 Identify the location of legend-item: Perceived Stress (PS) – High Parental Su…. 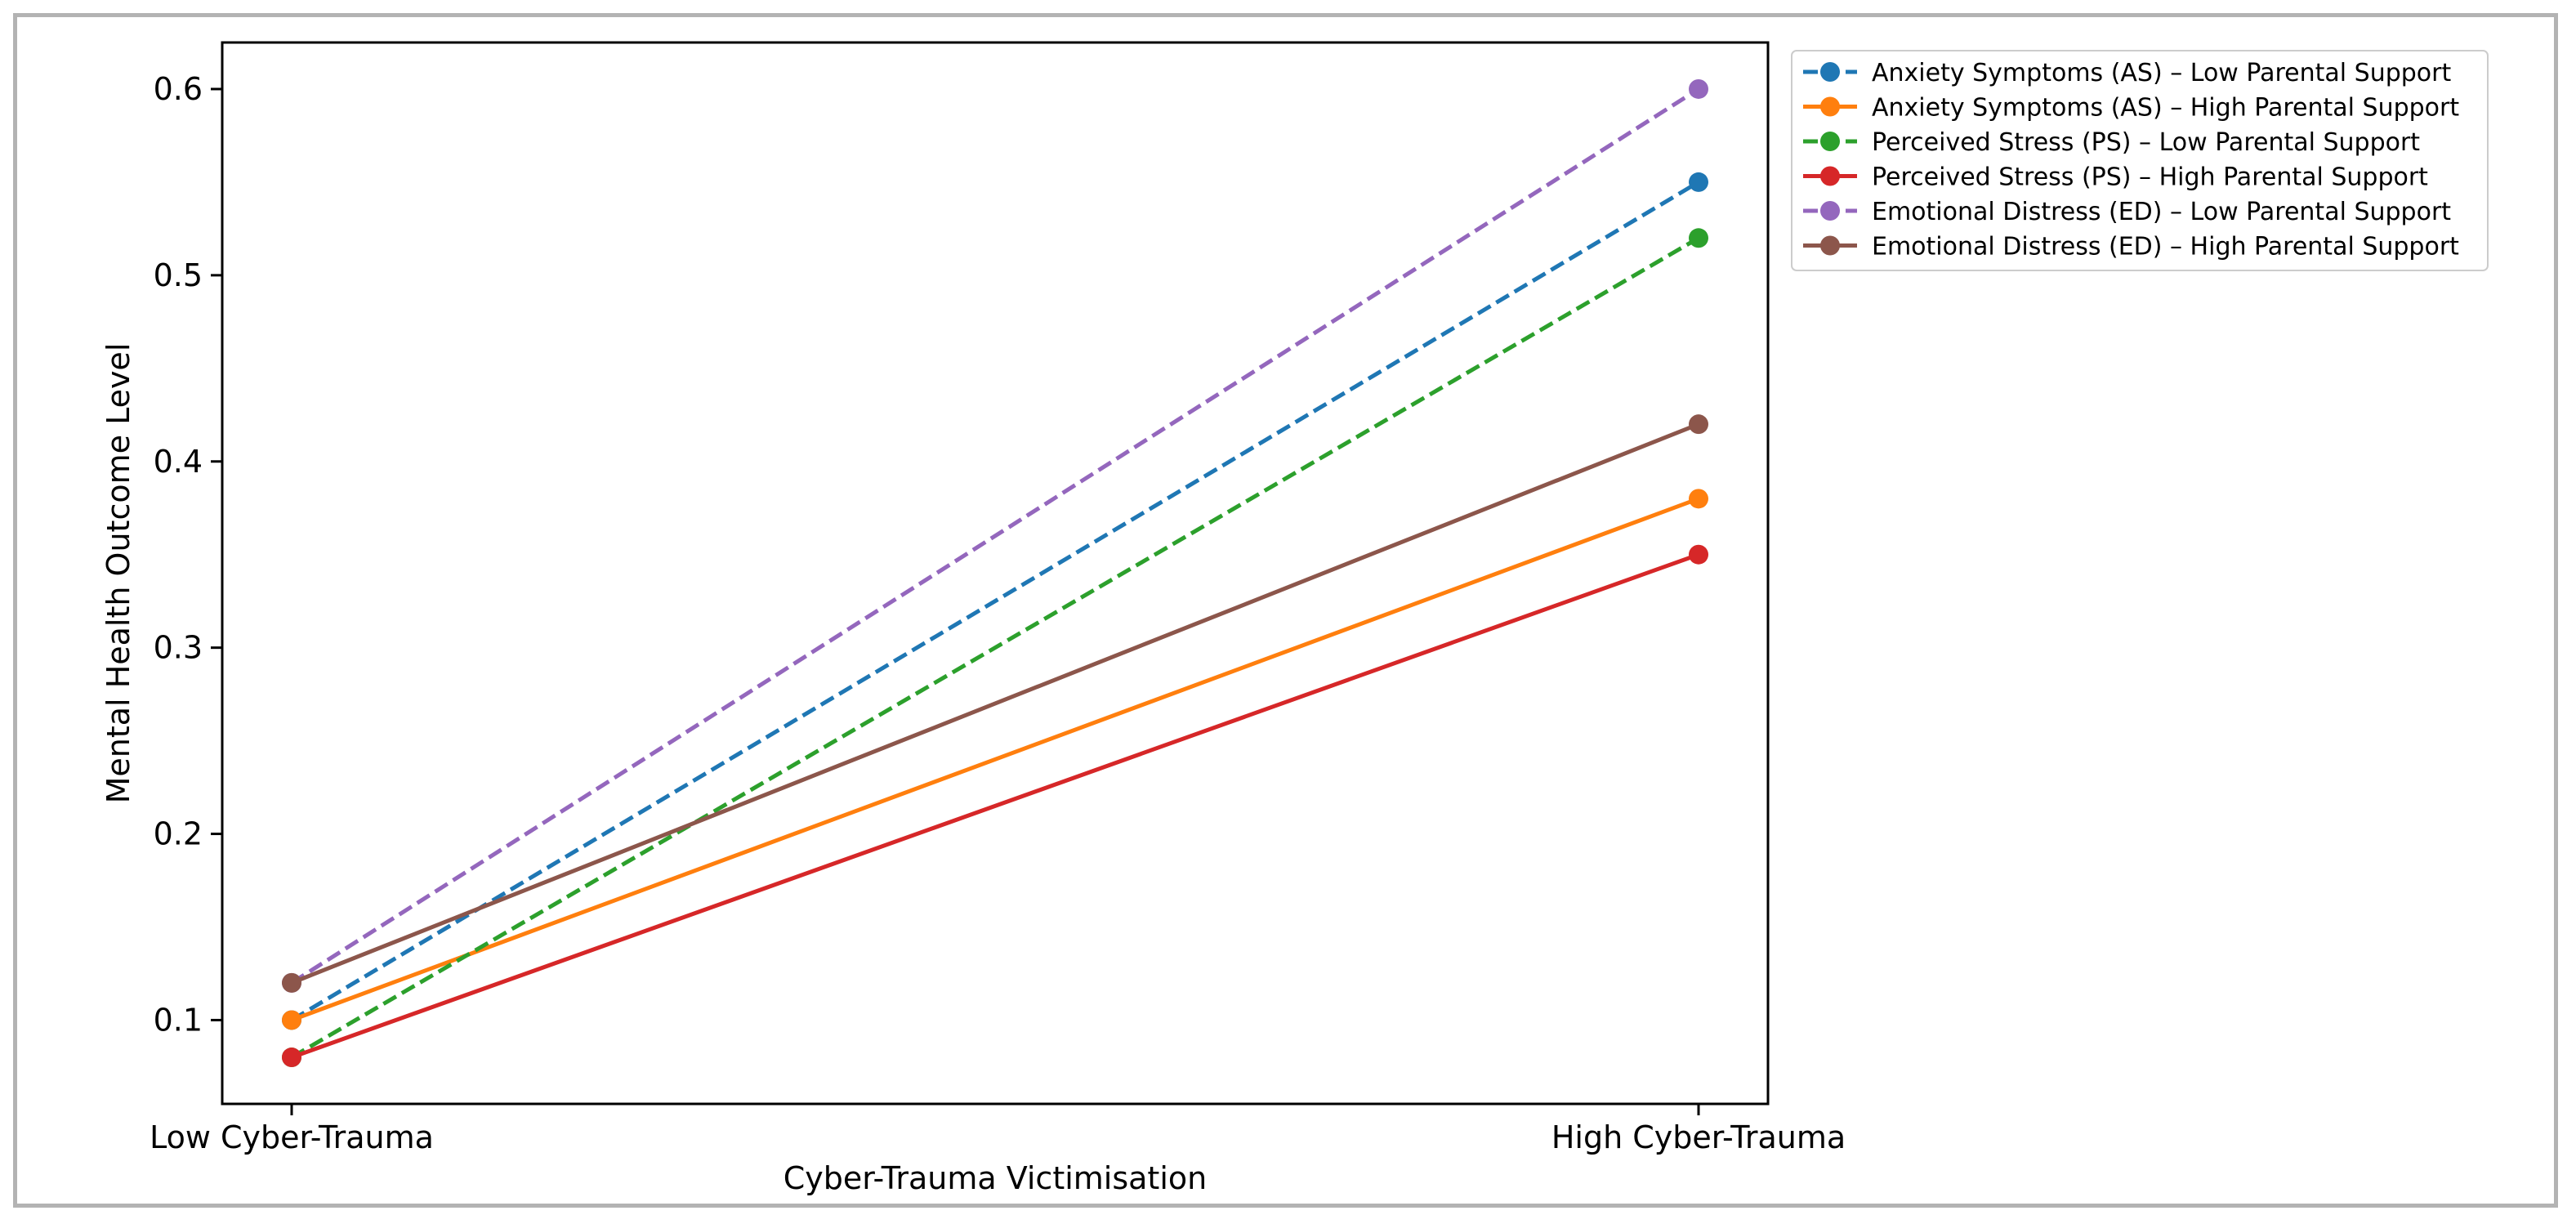
(2116, 178).